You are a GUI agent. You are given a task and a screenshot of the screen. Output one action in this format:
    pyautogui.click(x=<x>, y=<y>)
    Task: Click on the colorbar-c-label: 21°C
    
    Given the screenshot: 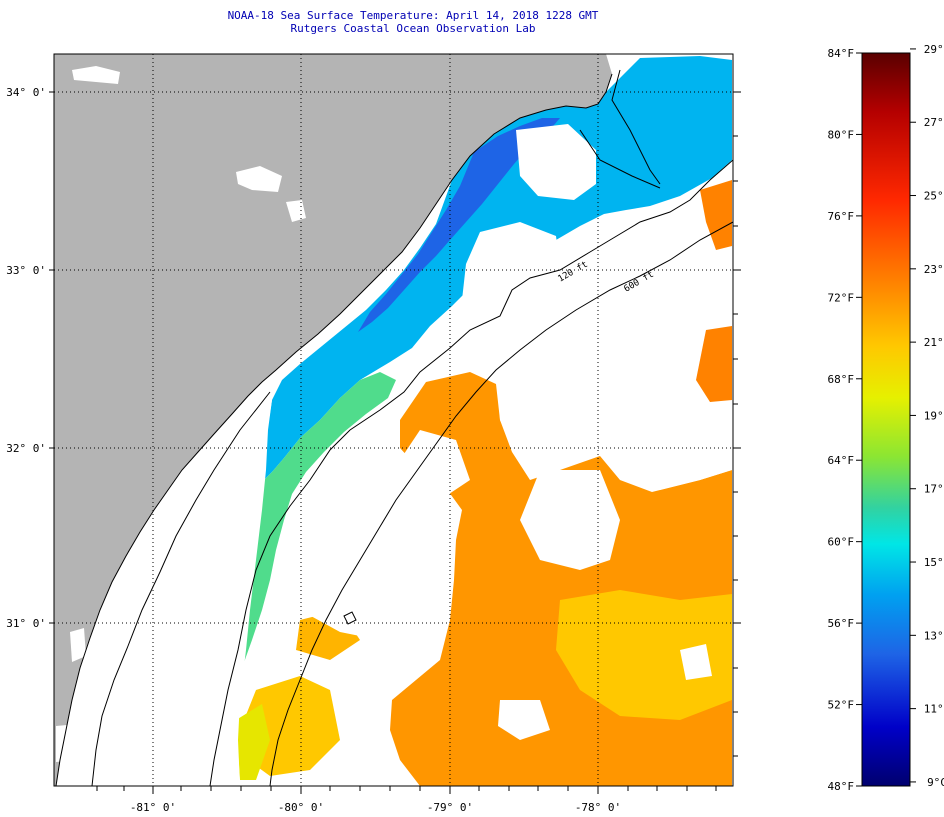 What is the action you would take?
    pyautogui.click(x=934, y=342)
    